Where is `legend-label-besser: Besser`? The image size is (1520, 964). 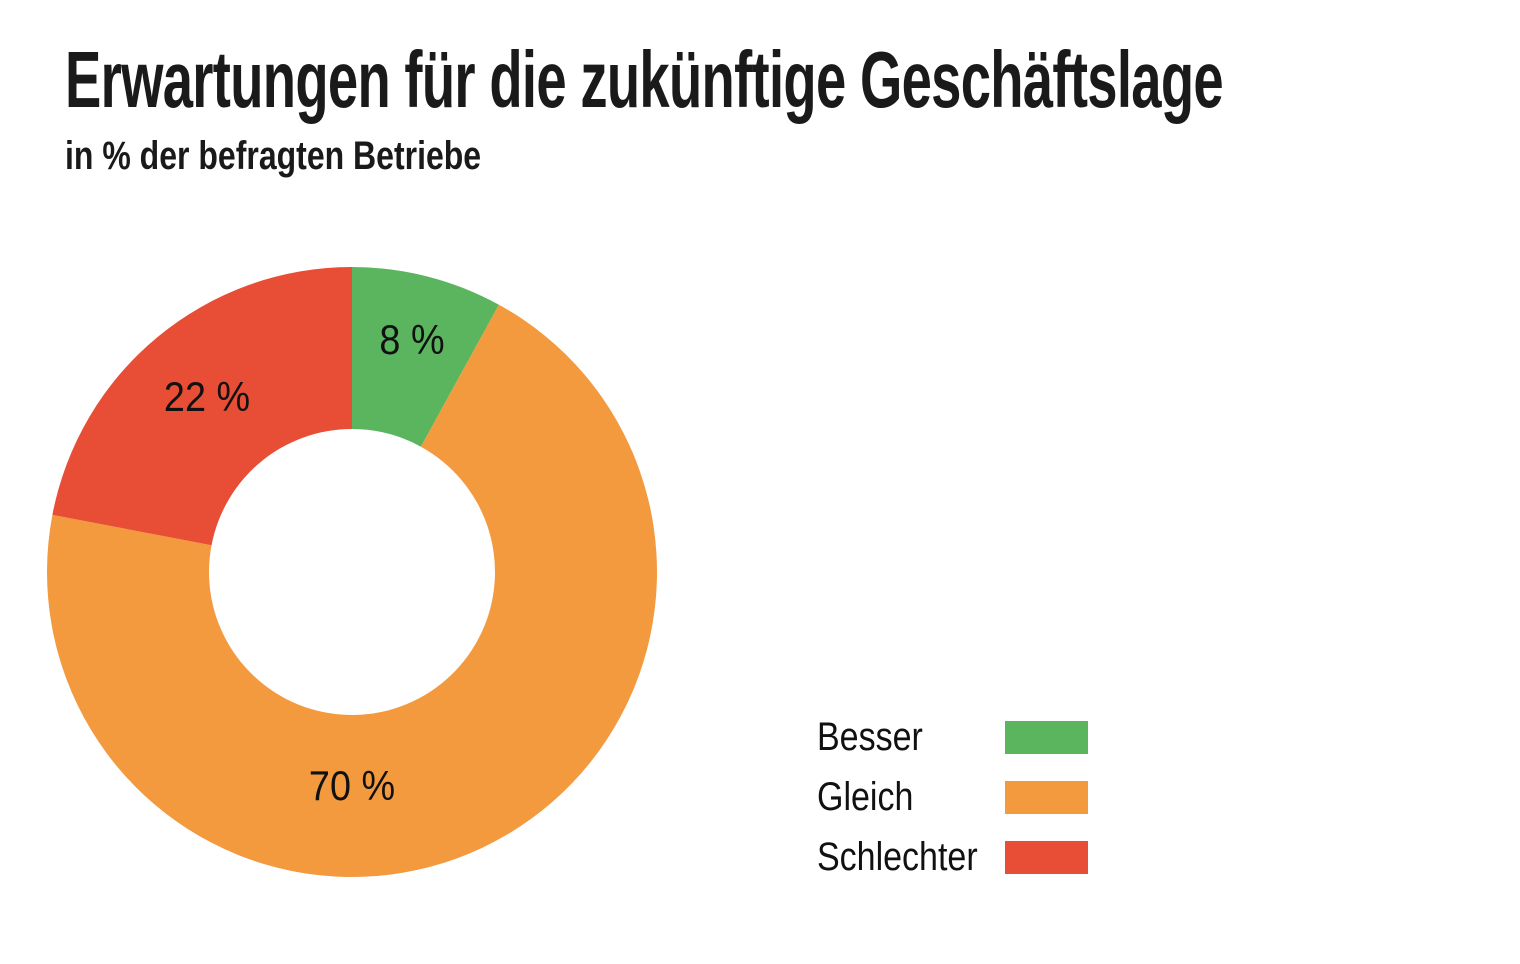
legend-label-besser: Besser is located at coordinates (870, 736).